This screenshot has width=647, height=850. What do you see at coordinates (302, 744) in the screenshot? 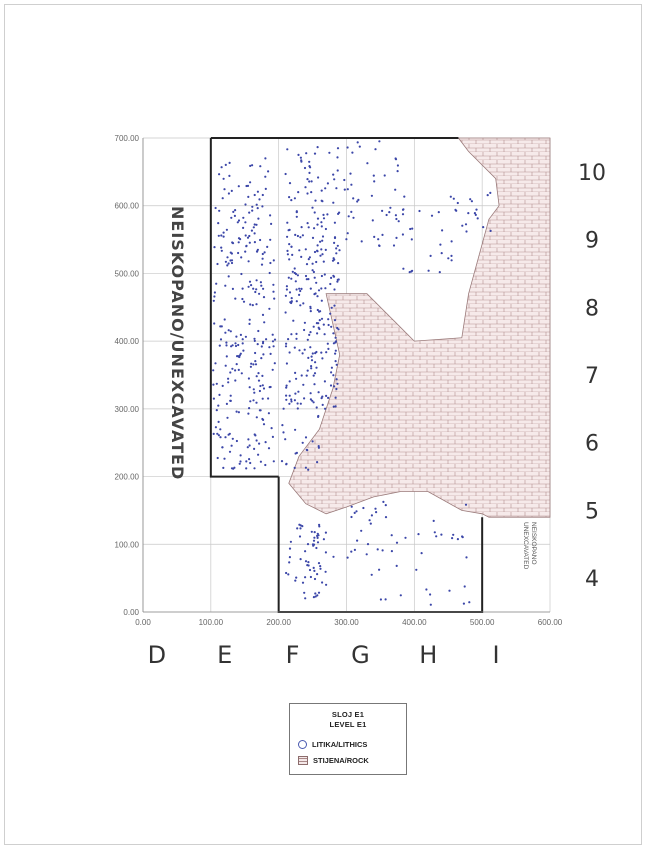
I see `circle-icon` at bounding box center [302, 744].